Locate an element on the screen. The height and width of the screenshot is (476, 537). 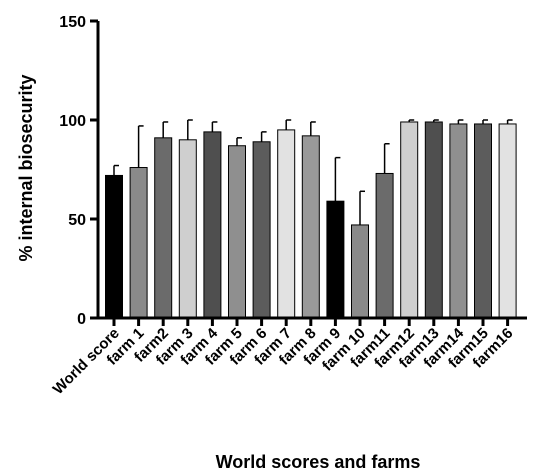
y-tick-label: 150 is located at coordinates (72, 22).